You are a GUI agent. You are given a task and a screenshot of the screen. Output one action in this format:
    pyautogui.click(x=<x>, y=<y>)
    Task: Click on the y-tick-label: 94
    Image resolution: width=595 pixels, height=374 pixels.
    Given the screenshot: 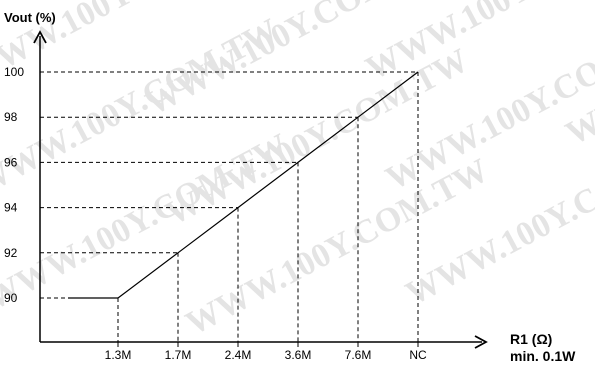 What is the action you would take?
    pyautogui.click(x=11, y=208)
    